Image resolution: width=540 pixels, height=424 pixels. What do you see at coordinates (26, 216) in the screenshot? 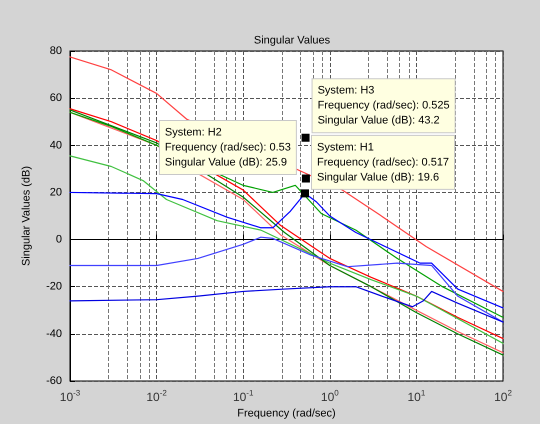
I see `y-axis-title: Singular Values (dB)` at bounding box center [26, 216].